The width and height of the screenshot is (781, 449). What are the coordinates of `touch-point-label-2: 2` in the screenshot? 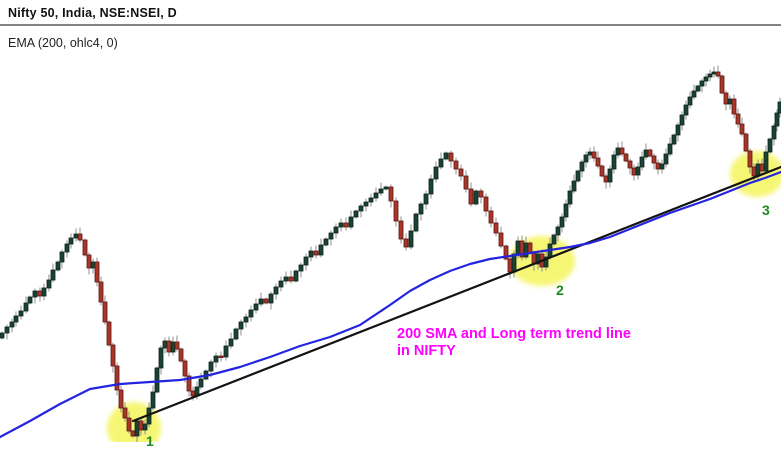 It's located at (560, 290).